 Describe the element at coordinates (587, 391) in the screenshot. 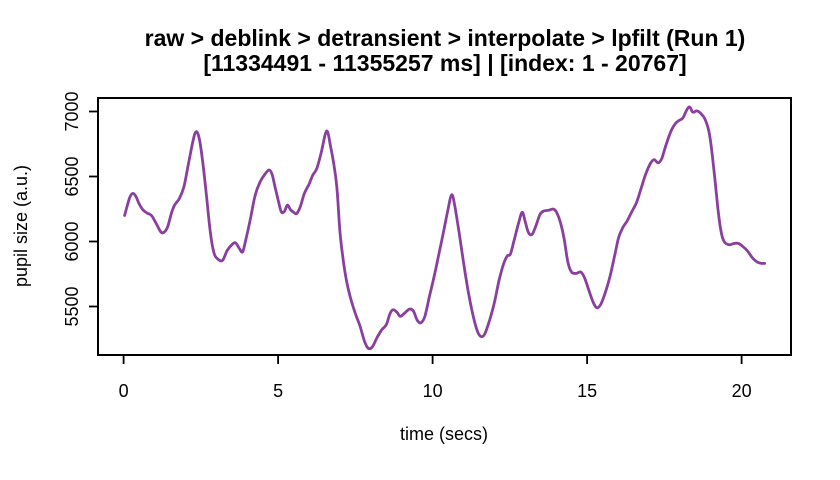

I see `x-tick-label: 15` at that location.